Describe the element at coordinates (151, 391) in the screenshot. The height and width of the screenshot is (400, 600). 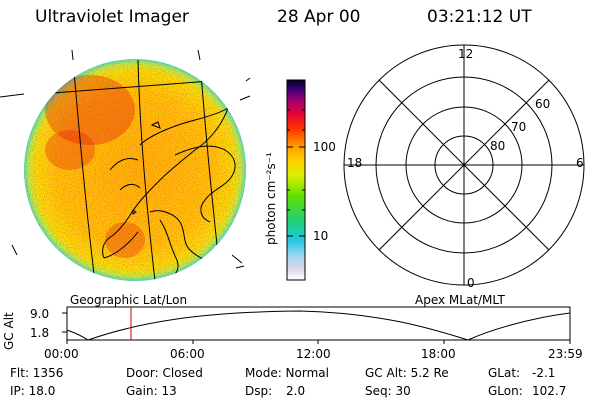
I see `gain-value: Gain: 13` at that location.